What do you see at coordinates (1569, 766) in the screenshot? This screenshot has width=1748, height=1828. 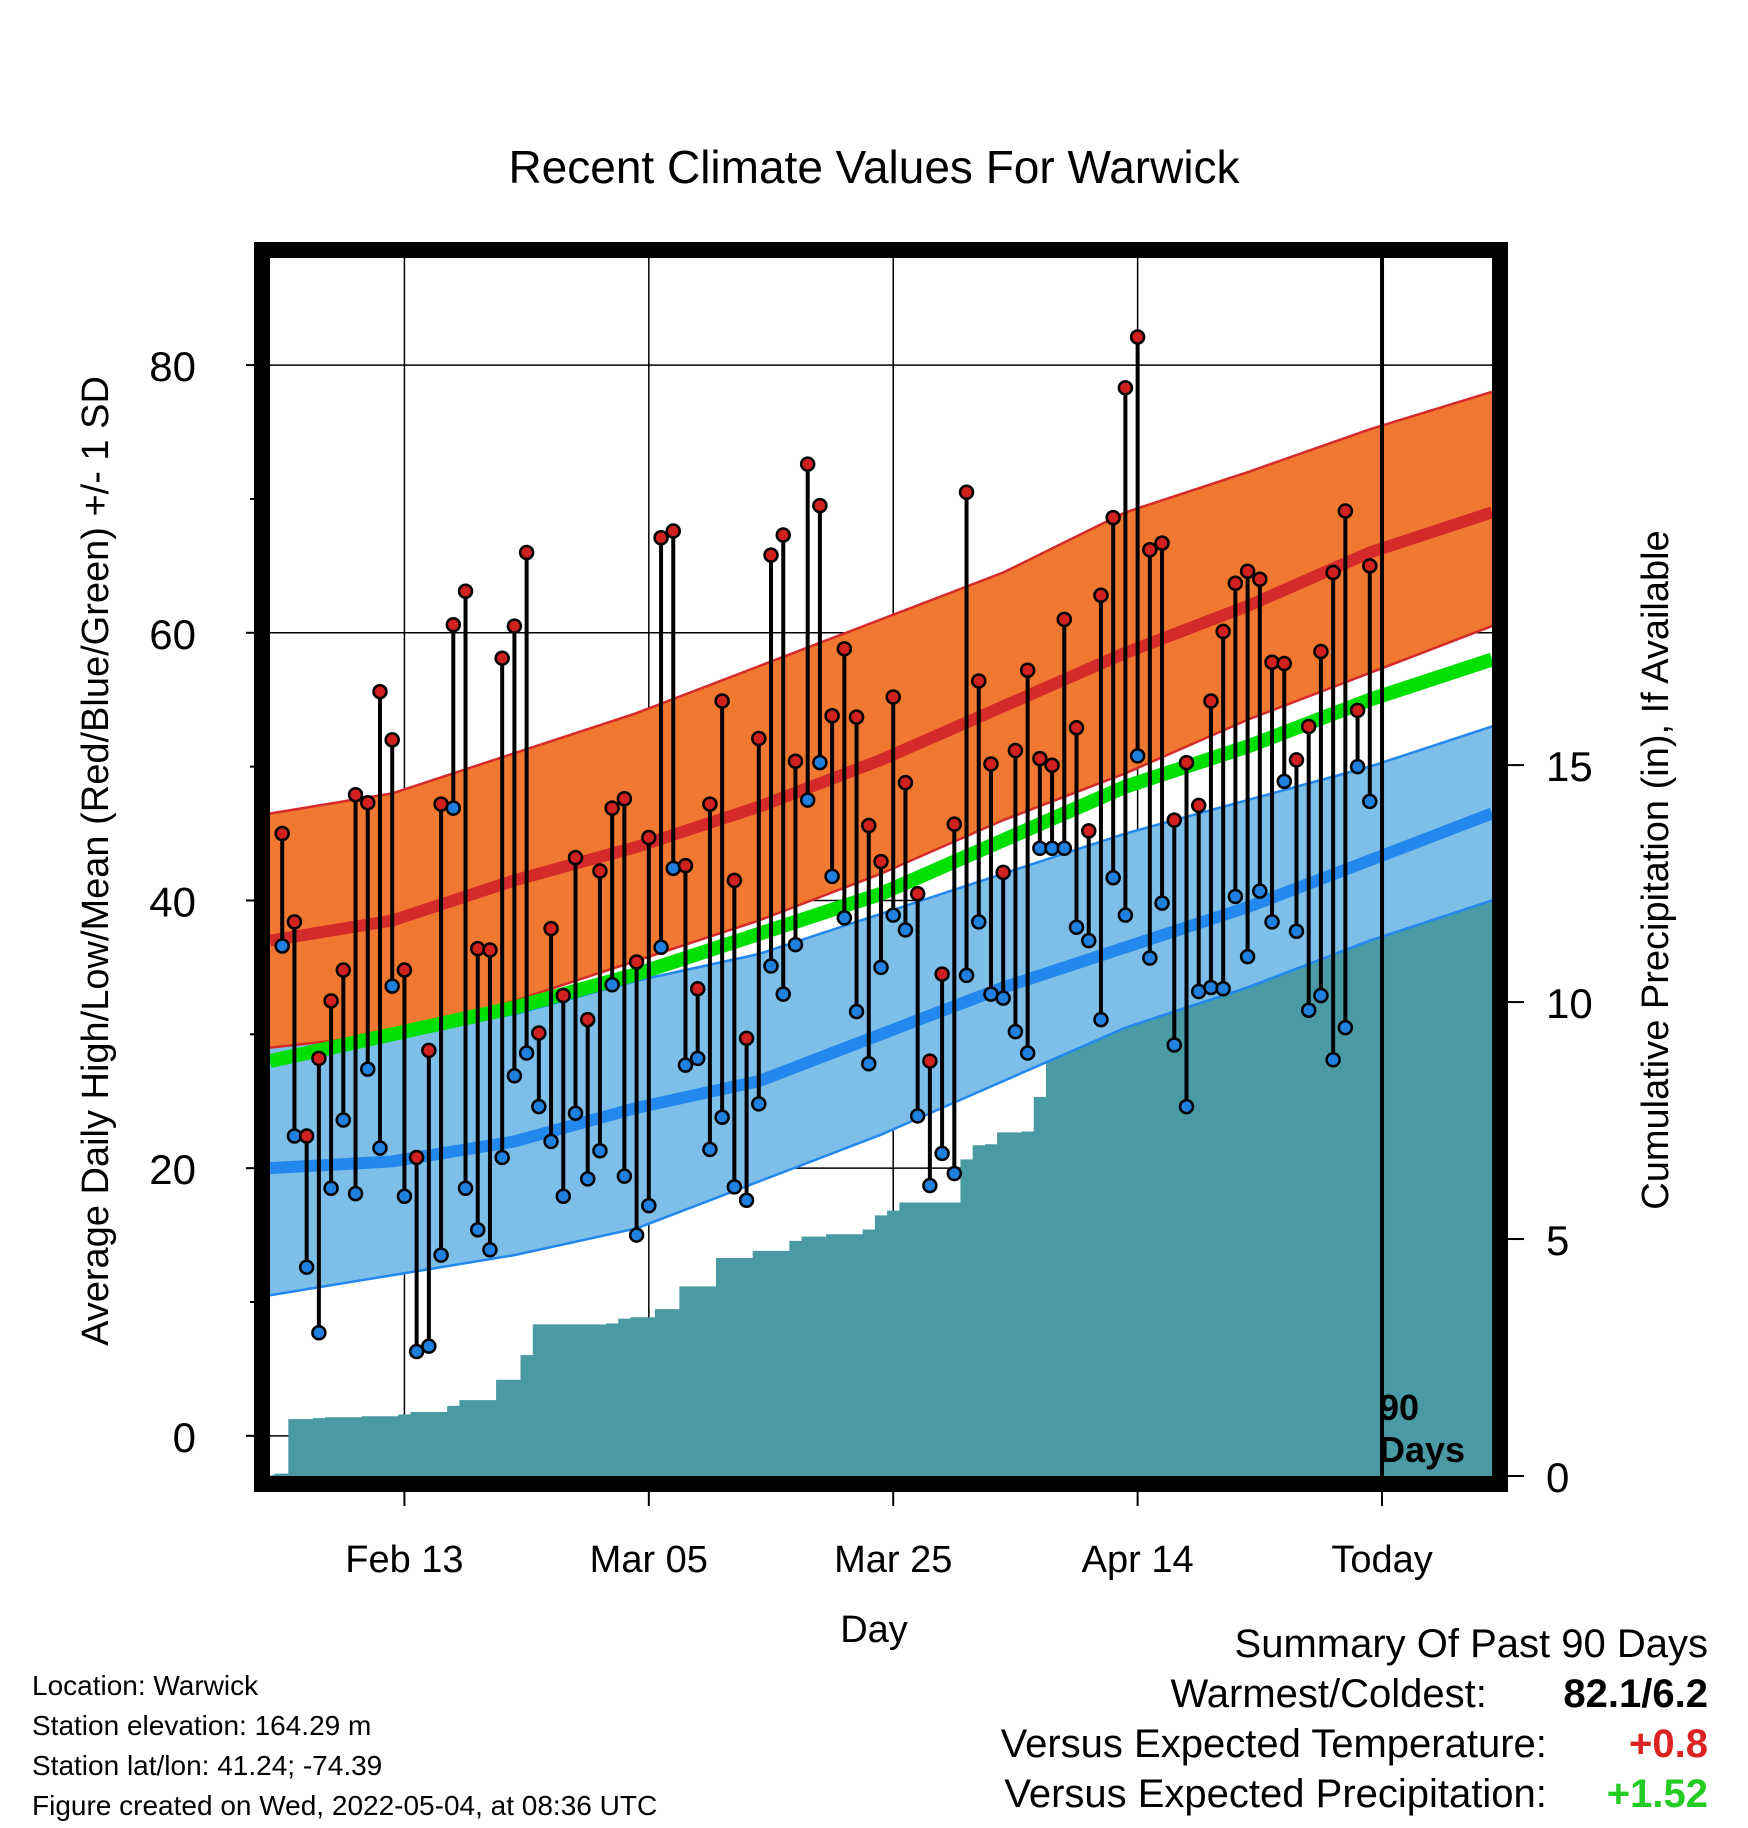 I see `y2-tick-label: 15` at bounding box center [1569, 766].